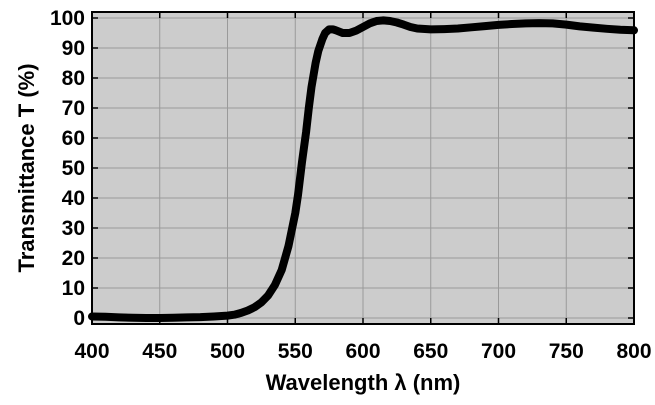 This screenshot has height=405, width=655. Describe the element at coordinates (498, 351) in the screenshot. I see `x-tick-label: 700` at that location.